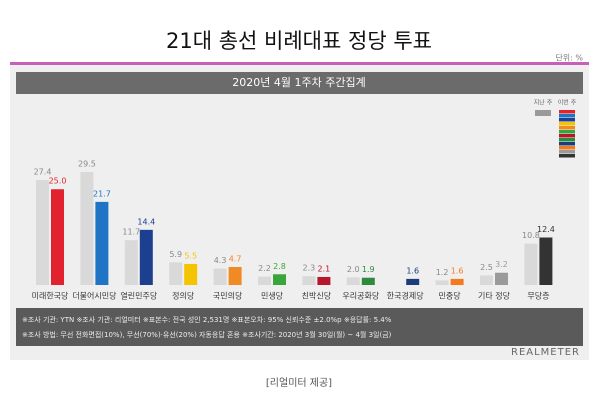 The height and width of the screenshot is (414, 599). What do you see at coordinates (317, 296) in the screenshot?
I see `x-tick-label: 친박신당` at bounding box center [317, 296].